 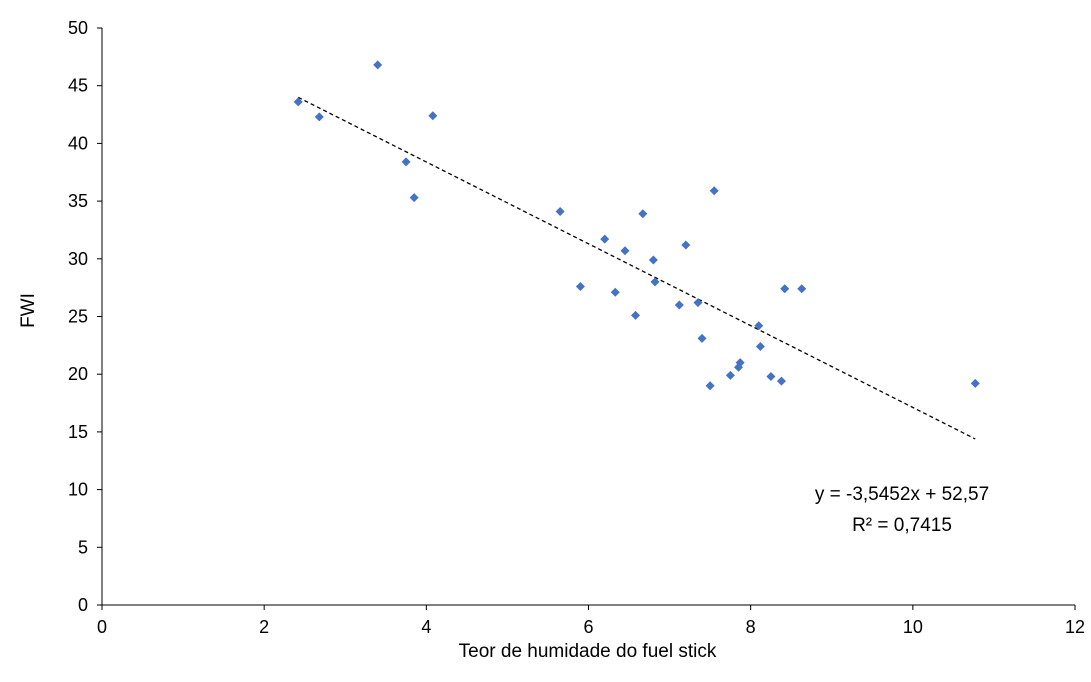 I want to click on x-tick-label: 10, so click(x=913, y=627).